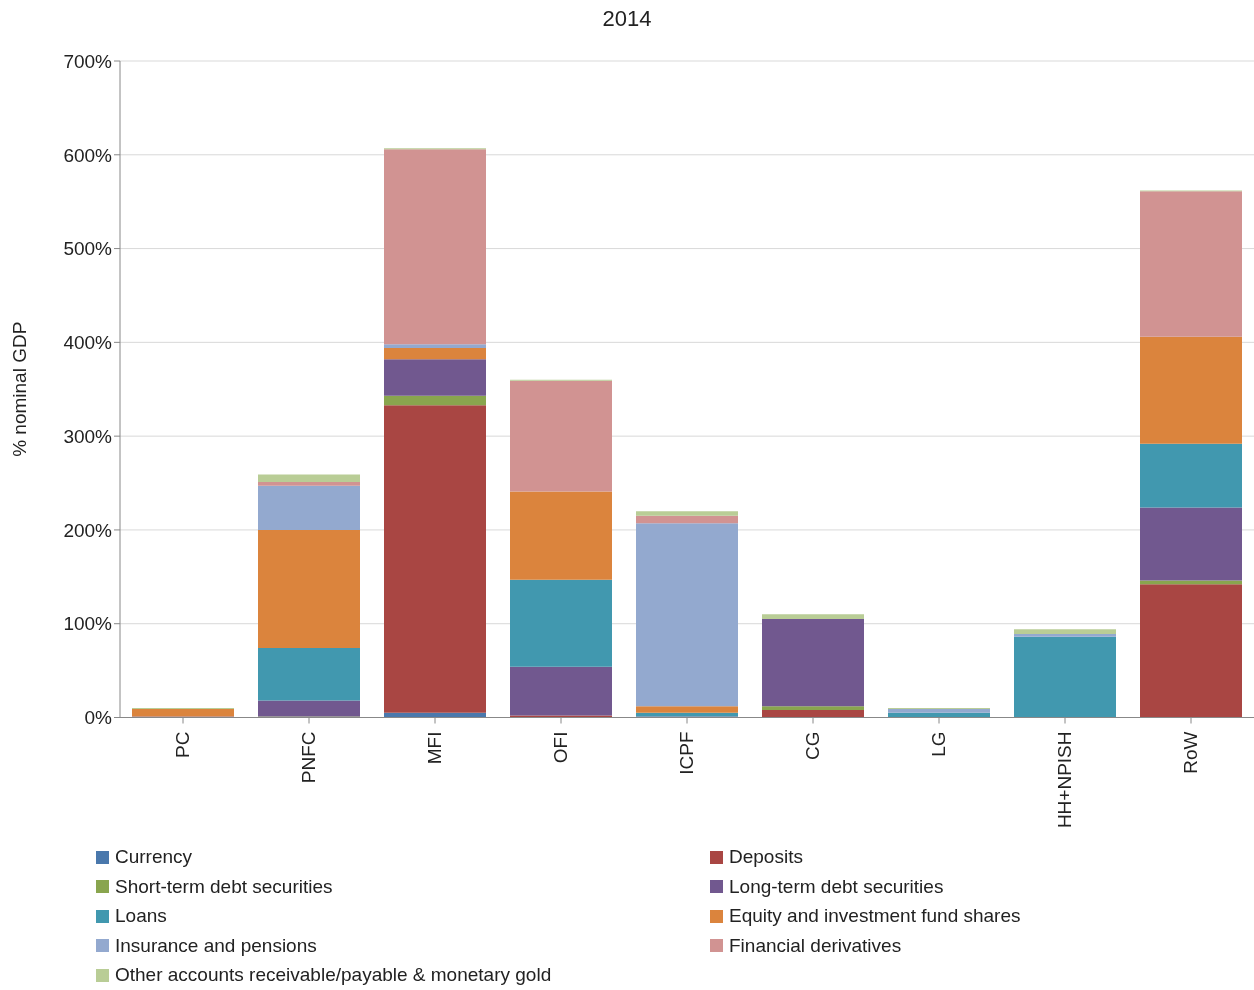  What do you see at coordinates (836, 886) in the screenshot?
I see `legend-label: Long-term debt securities` at bounding box center [836, 886].